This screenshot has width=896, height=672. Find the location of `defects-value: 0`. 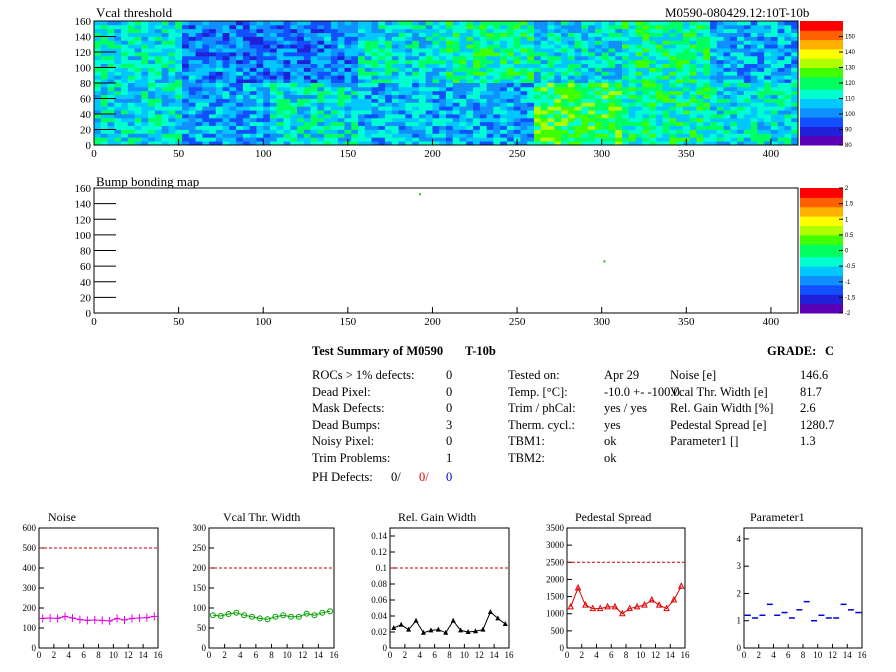

defects-value: 0 is located at coordinates (449, 408).